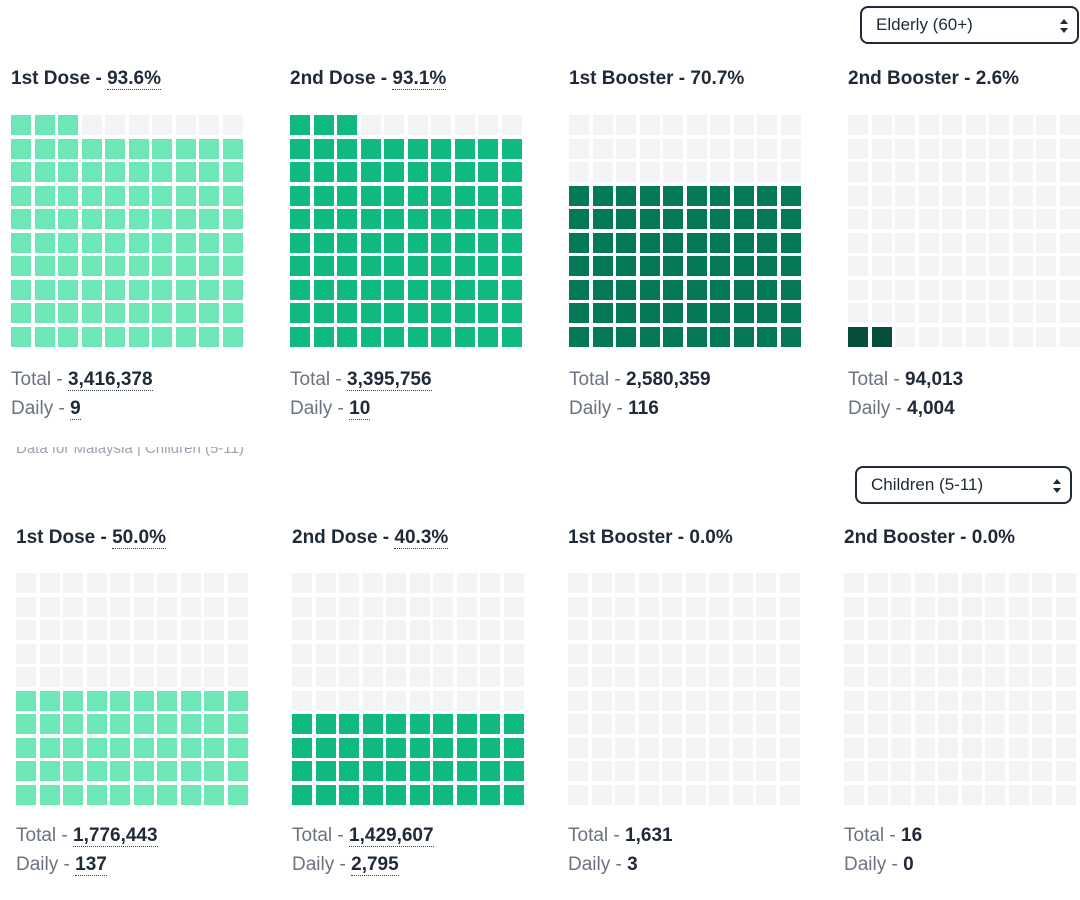 The image size is (1080, 900). I want to click on age-group-select-elderly: Elderly (60+), so click(969, 25).